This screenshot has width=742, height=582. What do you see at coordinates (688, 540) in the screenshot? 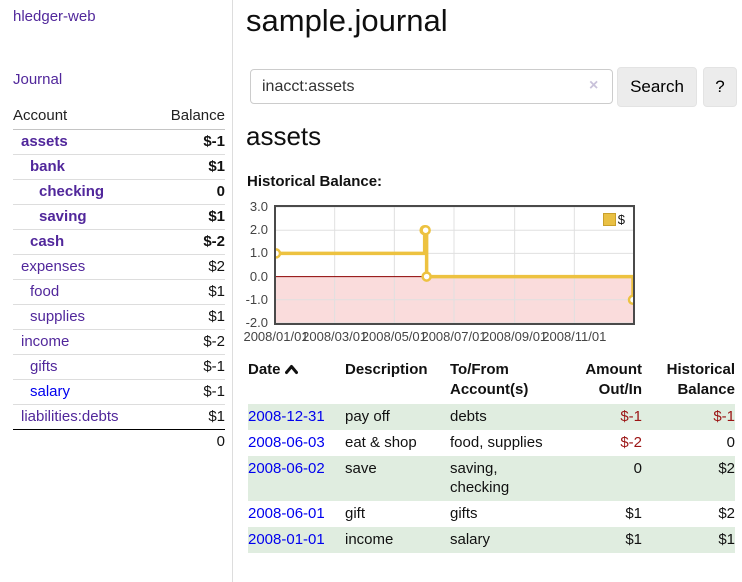
I see `transaction-balance: $1` at bounding box center [688, 540].